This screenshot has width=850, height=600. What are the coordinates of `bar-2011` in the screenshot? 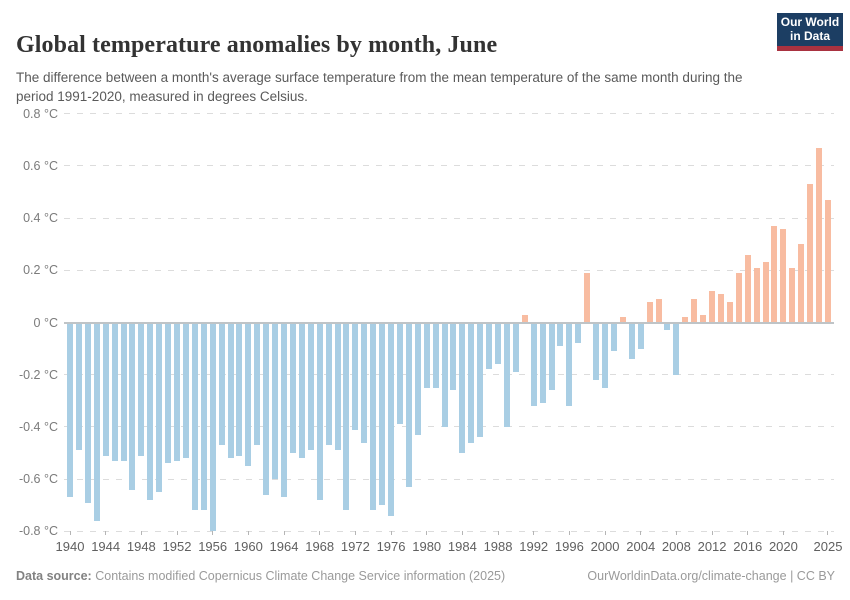 It's located at (703, 318).